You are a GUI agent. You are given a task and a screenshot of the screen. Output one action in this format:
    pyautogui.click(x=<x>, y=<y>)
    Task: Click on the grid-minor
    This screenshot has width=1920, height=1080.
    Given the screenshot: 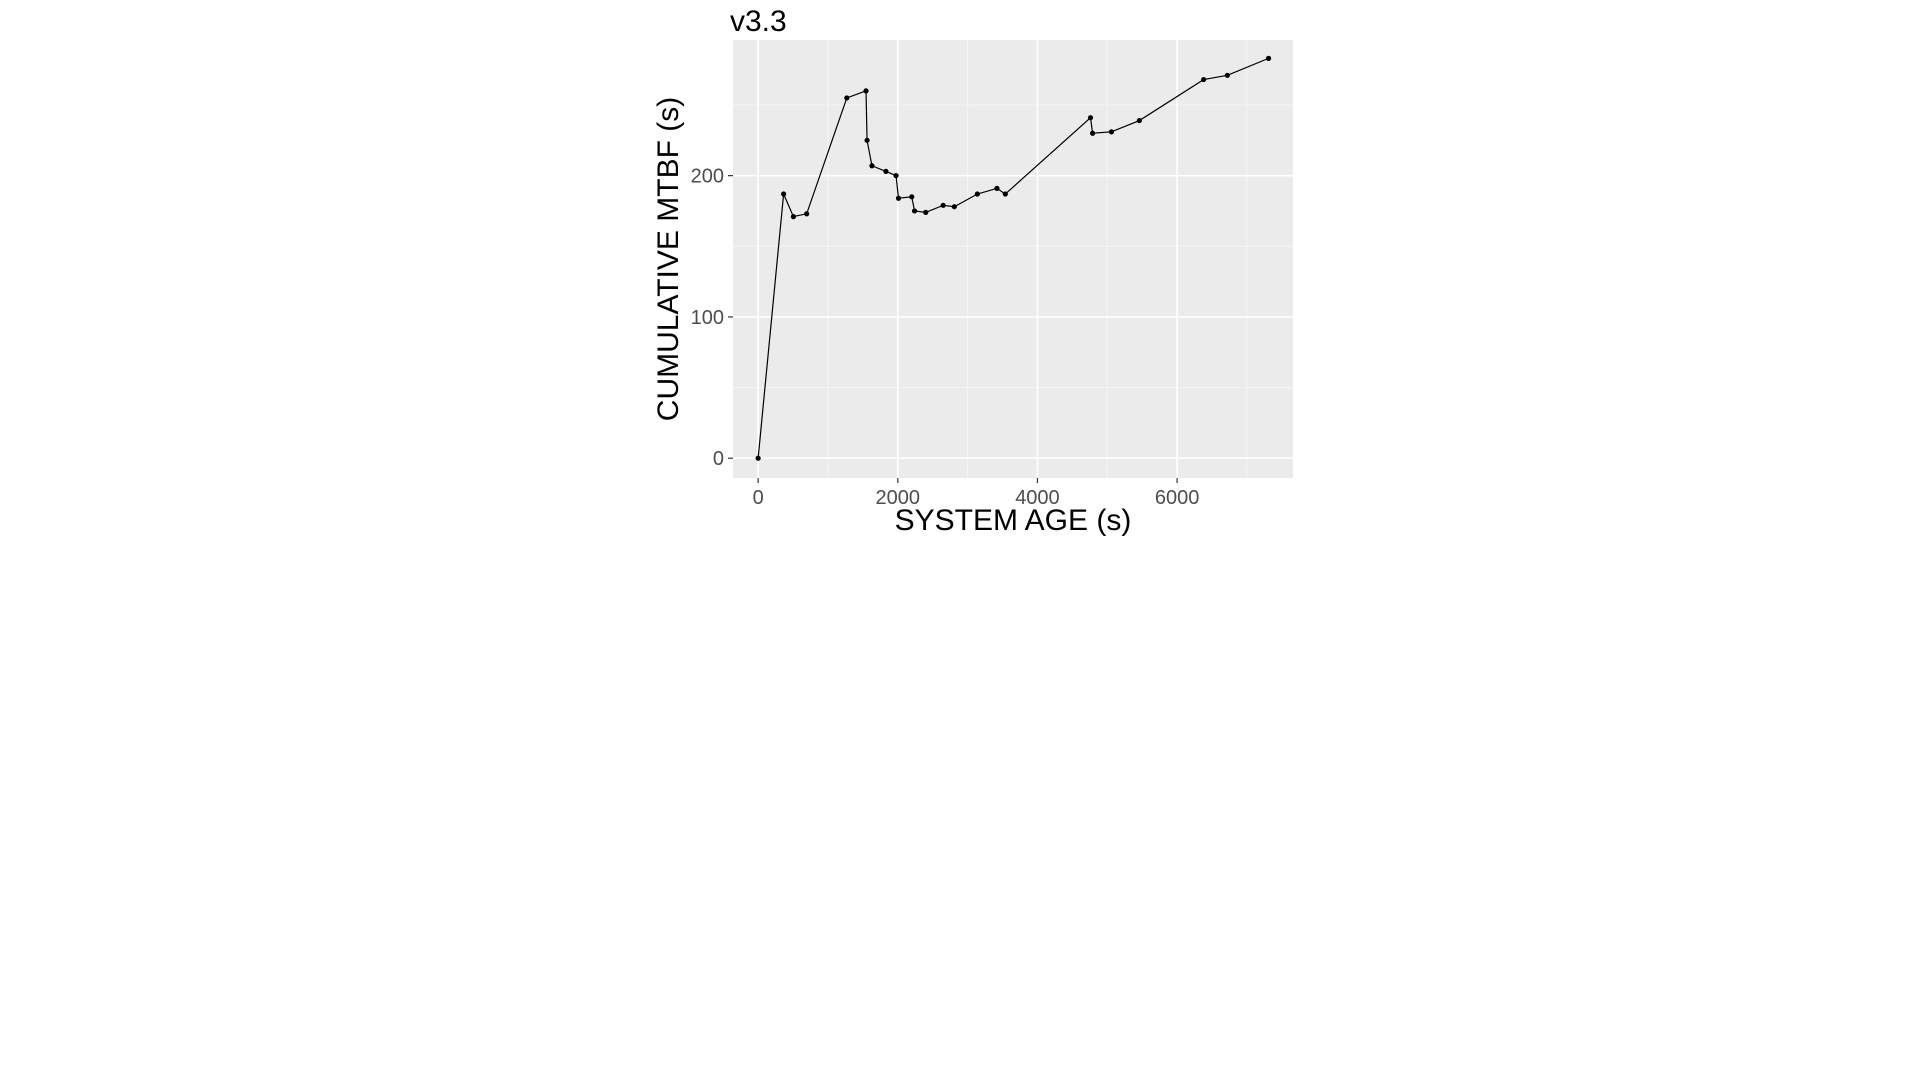 What is the action you would take?
    pyautogui.click(x=1013, y=259)
    